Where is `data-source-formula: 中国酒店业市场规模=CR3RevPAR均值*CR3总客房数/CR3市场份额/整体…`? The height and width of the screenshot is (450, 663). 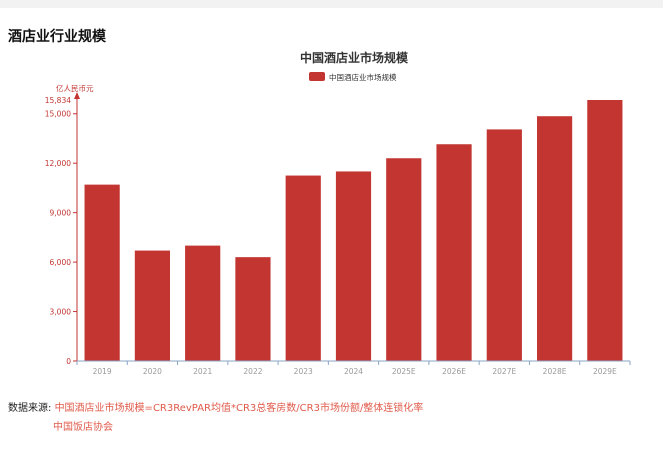 data-source-formula: 中国酒店业市场规模=CR3RevPAR均值*CR3总客房数/CR3市场份额/整体… is located at coordinates (239, 408).